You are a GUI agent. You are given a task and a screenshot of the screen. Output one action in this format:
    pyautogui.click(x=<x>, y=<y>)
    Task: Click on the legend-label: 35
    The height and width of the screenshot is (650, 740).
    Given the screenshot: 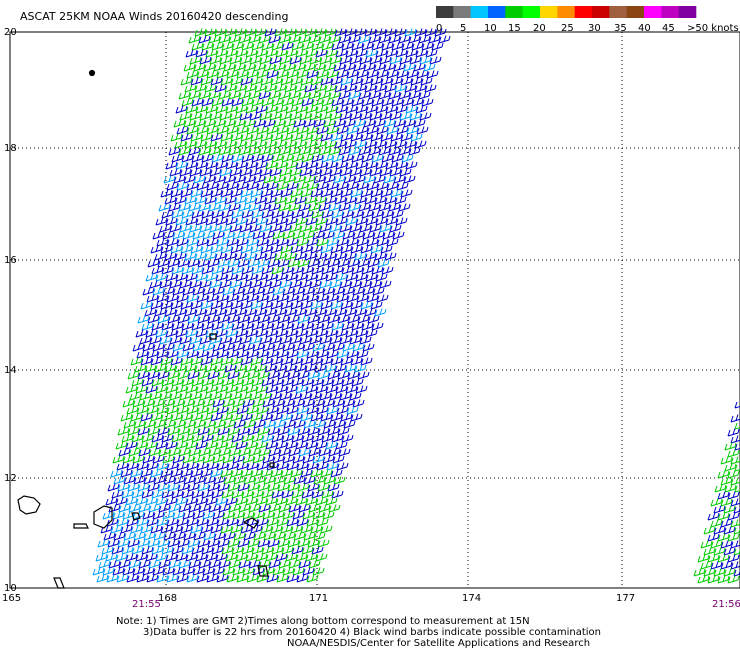 What is the action you would take?
    pyautogui.click(x=620, y=28)
    